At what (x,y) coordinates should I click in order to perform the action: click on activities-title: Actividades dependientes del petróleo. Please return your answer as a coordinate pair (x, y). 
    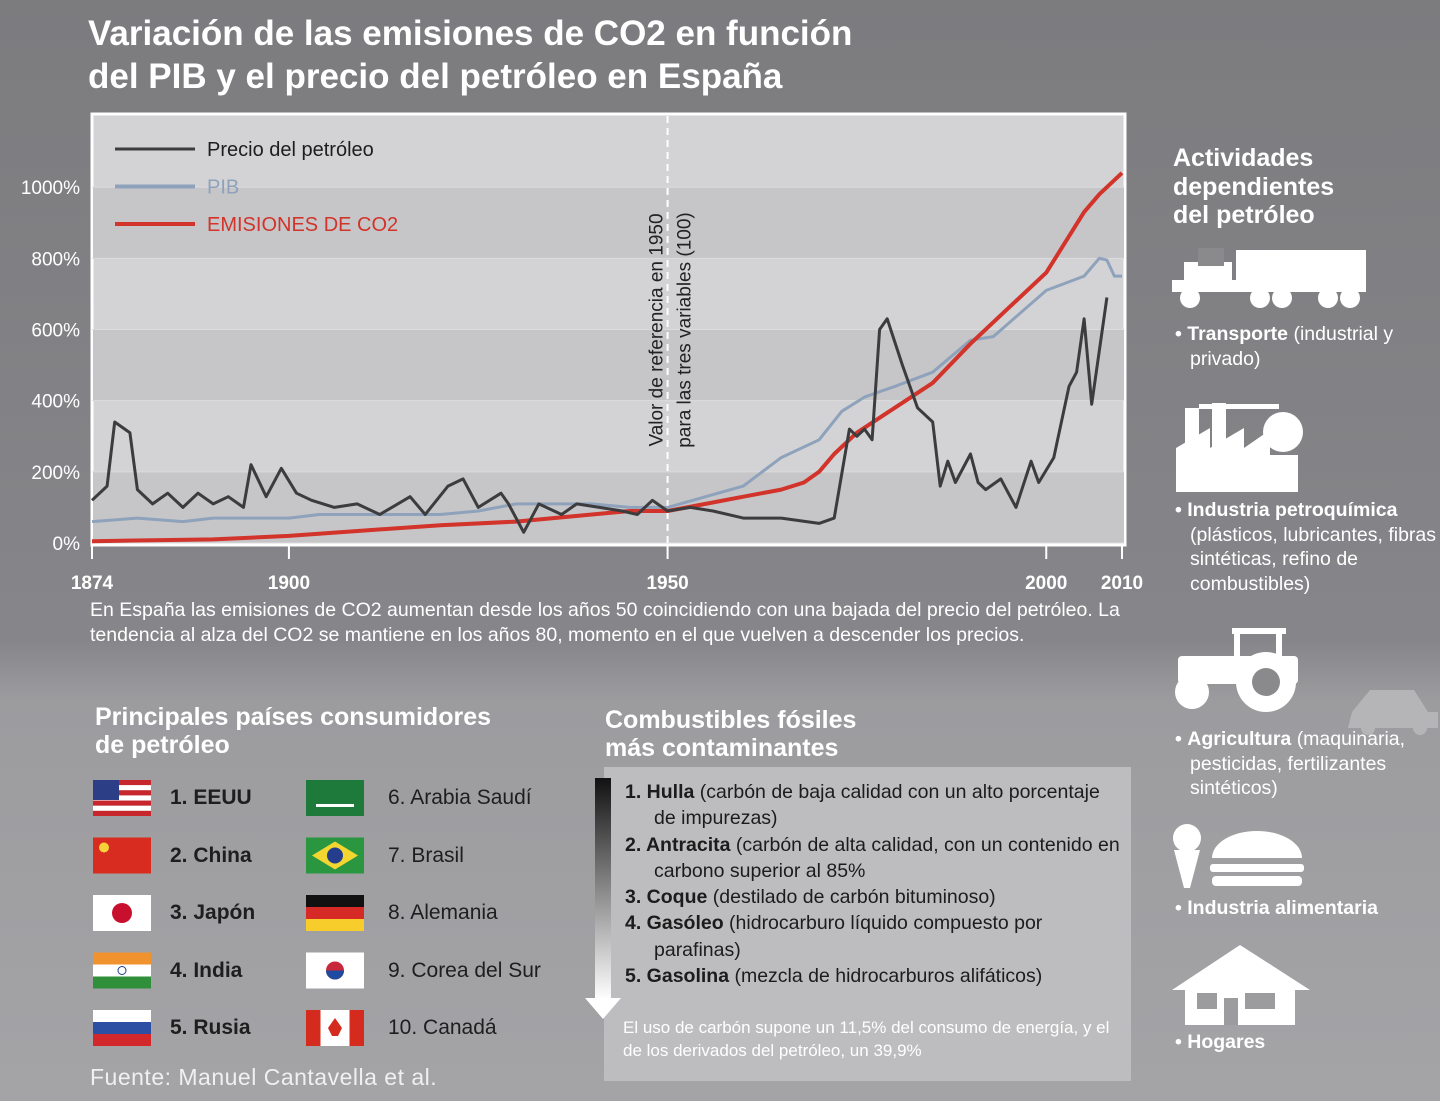
    Looking at the image, I should click on (1253, 187).